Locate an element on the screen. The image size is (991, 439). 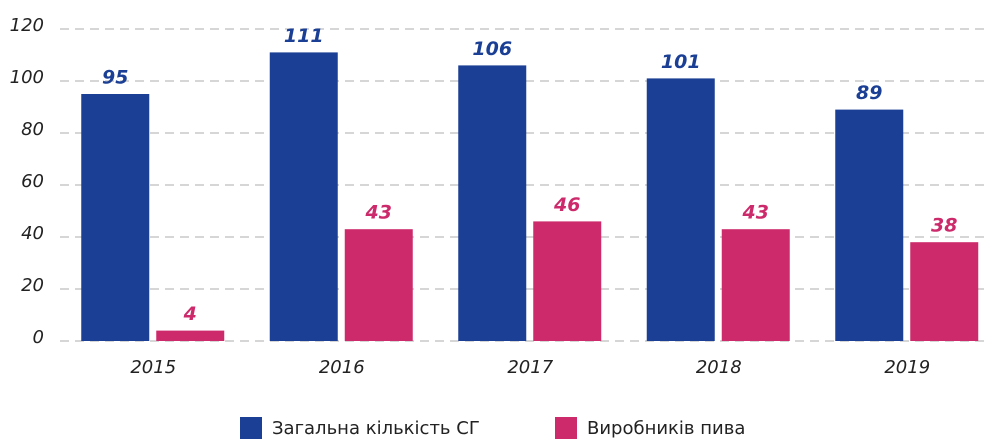
value-label: 46 is located at coordinates (566, 205).